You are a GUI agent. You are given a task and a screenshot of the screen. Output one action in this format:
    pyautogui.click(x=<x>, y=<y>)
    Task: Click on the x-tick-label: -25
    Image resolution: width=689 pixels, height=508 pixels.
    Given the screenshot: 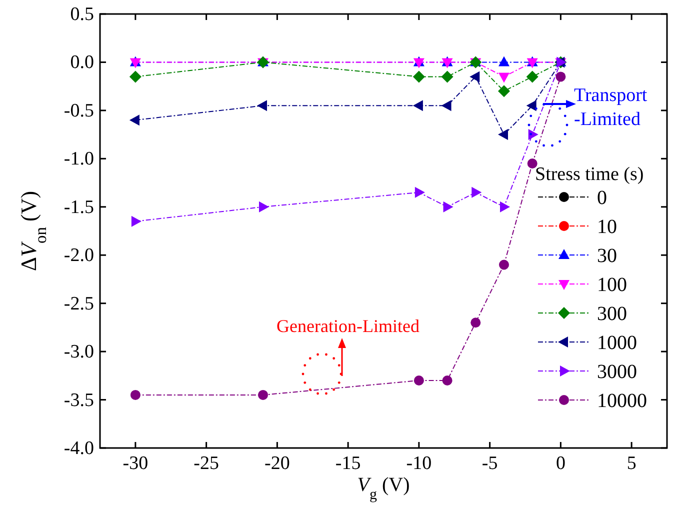 What is the action you would take?
    pyautogui.click(x=206, y=463)
    